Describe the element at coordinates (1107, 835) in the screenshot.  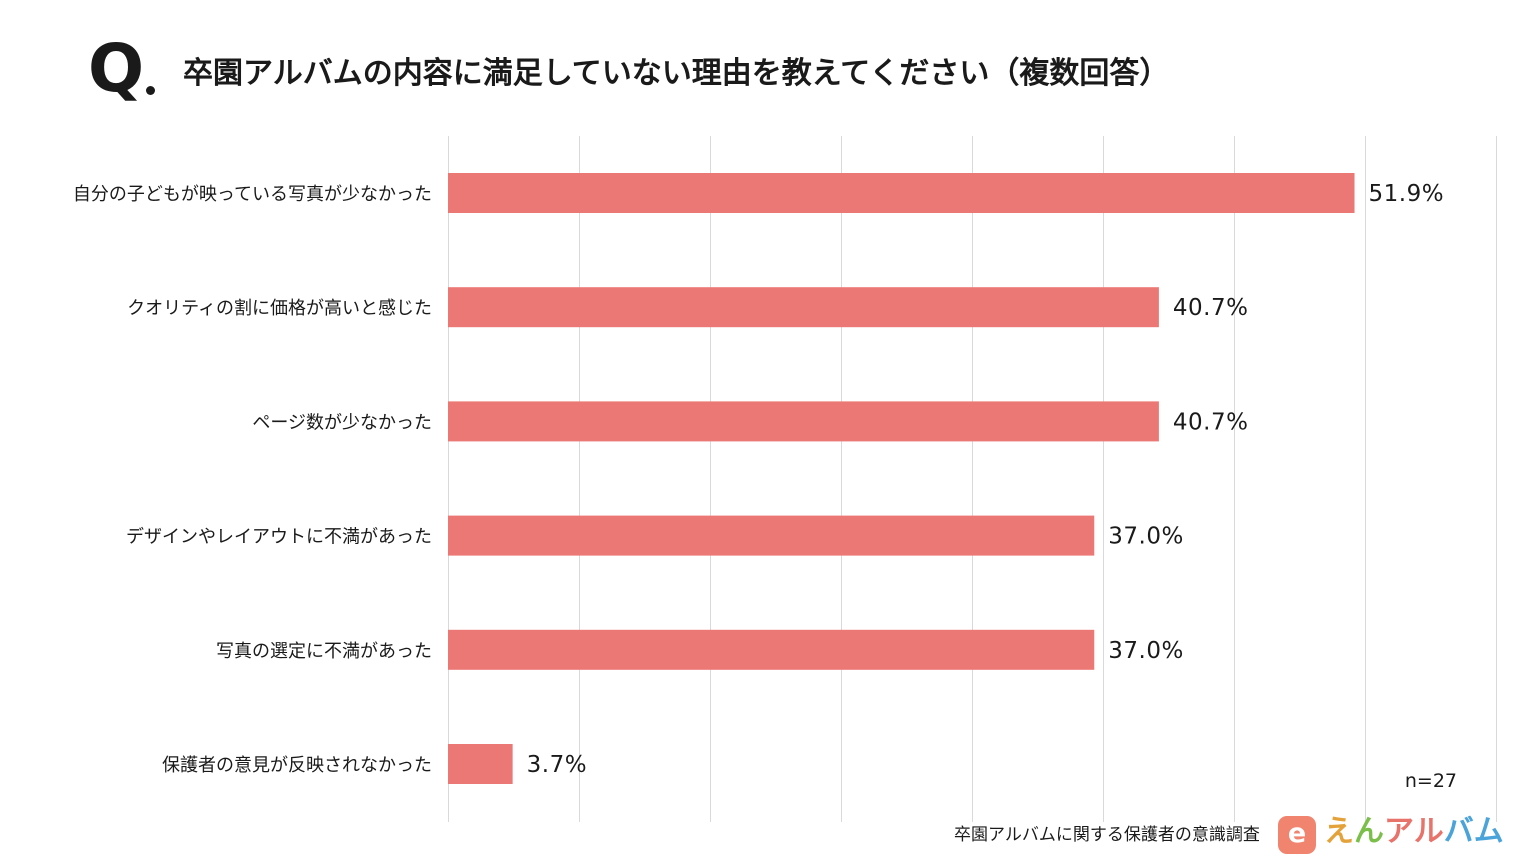
I see `source-caption: 卒園アルバムに関する保護者の意識調査` at that location.